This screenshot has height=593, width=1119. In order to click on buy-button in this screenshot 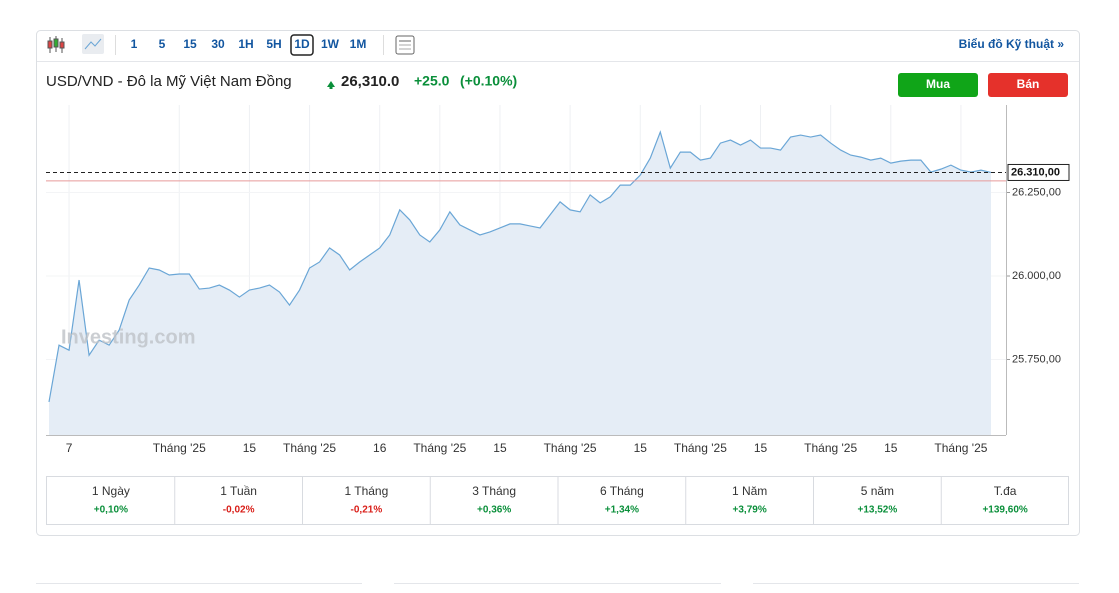, I will do `click(938, 85)`.